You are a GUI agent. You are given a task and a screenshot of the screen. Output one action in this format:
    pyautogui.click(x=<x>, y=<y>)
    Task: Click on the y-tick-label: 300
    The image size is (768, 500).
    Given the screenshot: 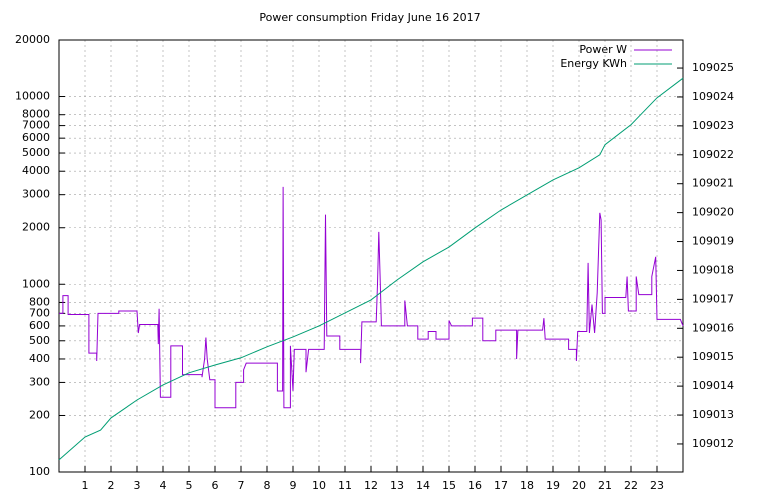 What is the action you would take?
    pyautogui.click(x=39, y=381)
    